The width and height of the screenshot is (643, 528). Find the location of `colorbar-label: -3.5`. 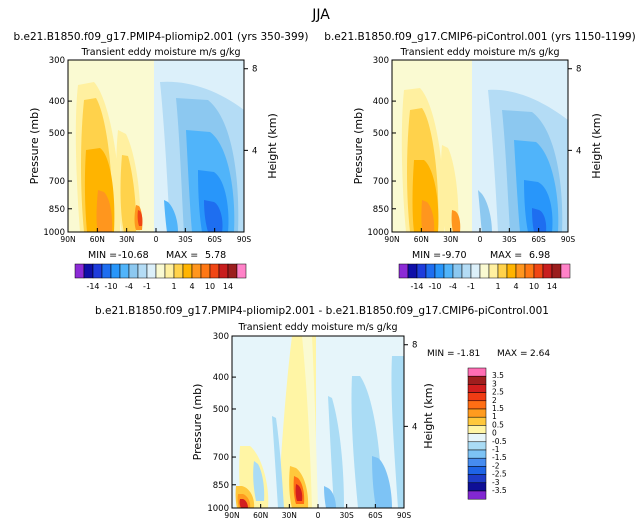

colorbar-label: -3.5 is located at coordinates (499, 490).